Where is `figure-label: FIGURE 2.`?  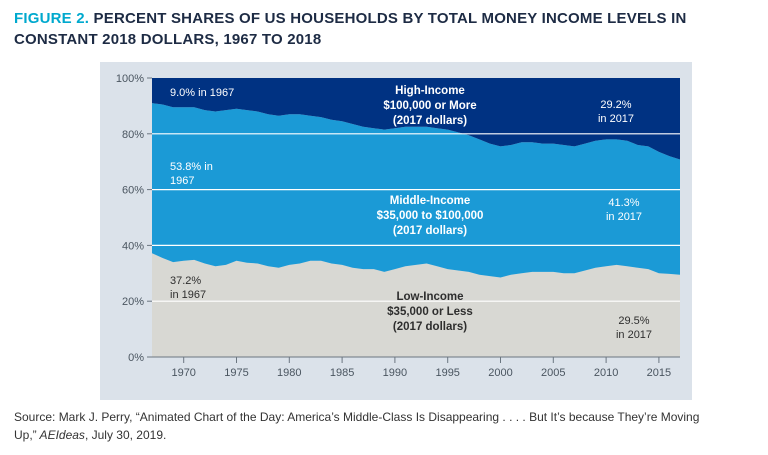 figure-label: FIGURE 2. is located at coordinates (52, 18).